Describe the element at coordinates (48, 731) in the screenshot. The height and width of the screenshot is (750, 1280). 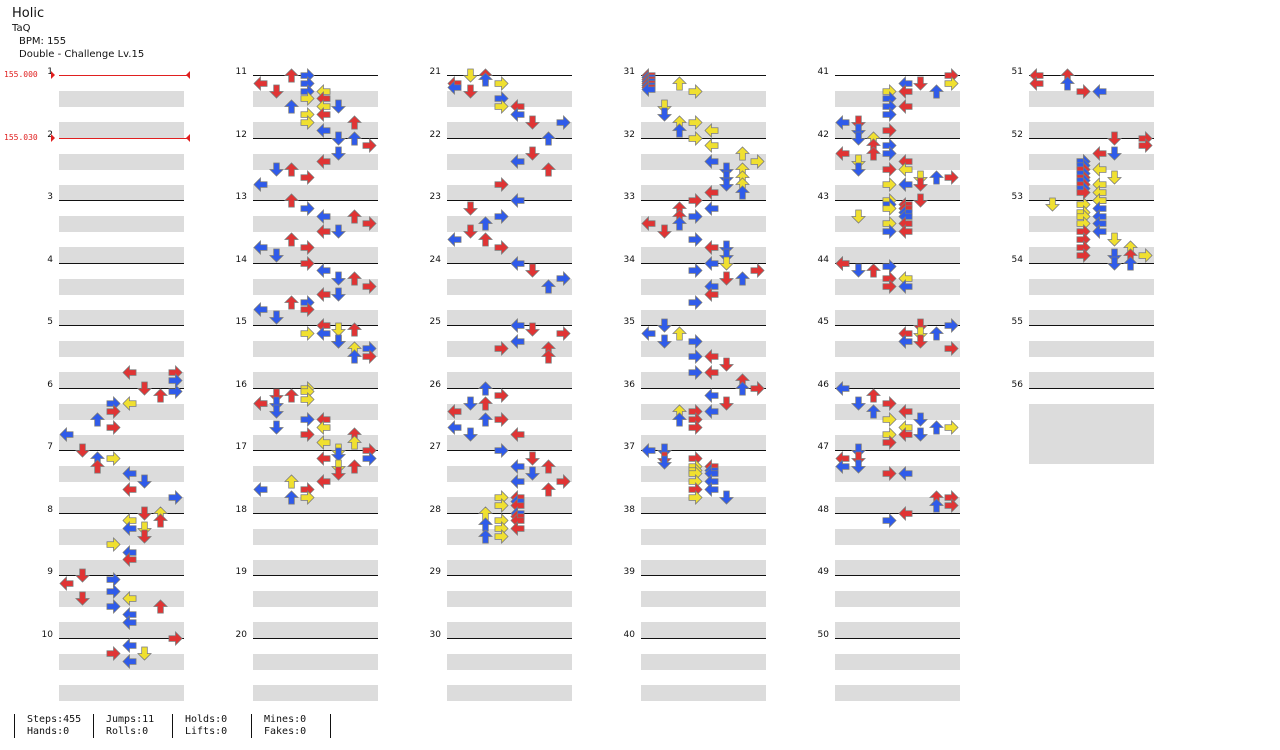
I see `stat-hands: Hands:0` at that location.